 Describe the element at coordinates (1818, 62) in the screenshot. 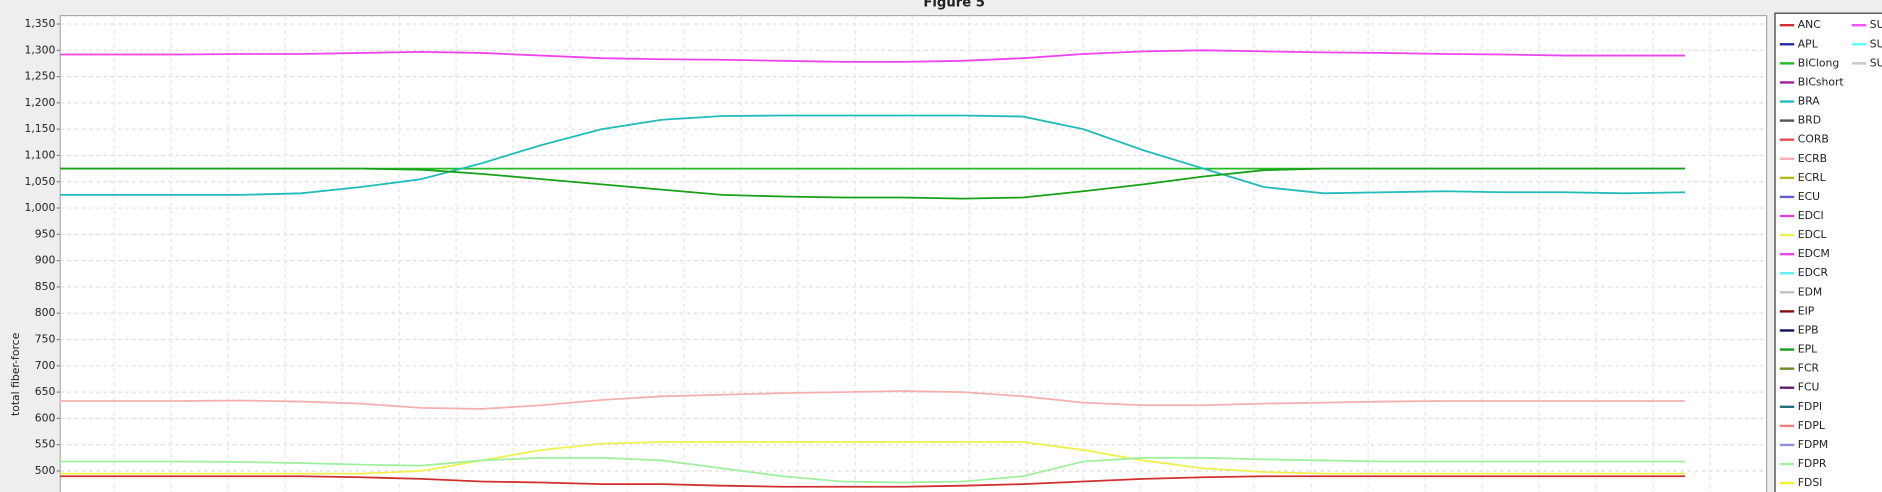

I see `legend-label: BIClong` at that location.